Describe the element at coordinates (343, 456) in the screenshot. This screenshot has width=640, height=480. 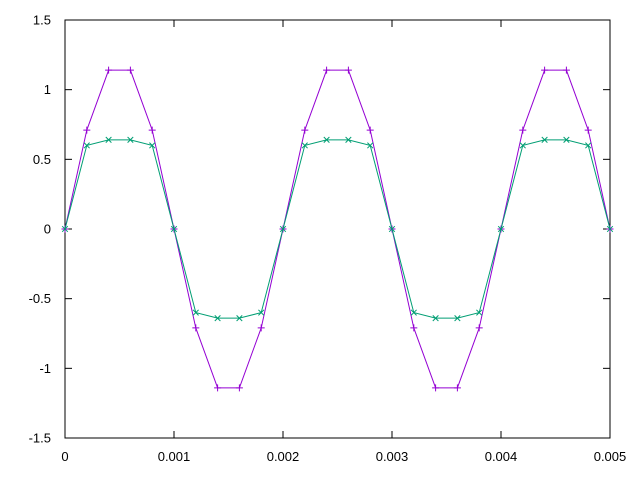
I see `x-tick-labels: 0 0.001 0.002 0.003 0.004 0.005` at that location.